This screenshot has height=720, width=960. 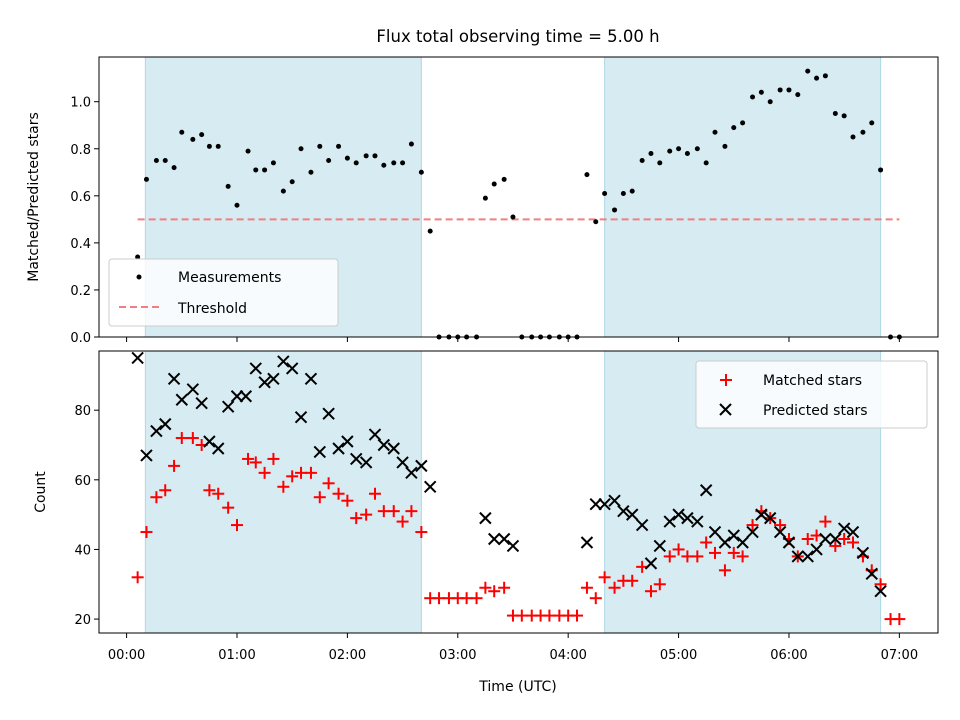 I want to click on top-y-tick-label: 0.6, so click(x=80, y=197).